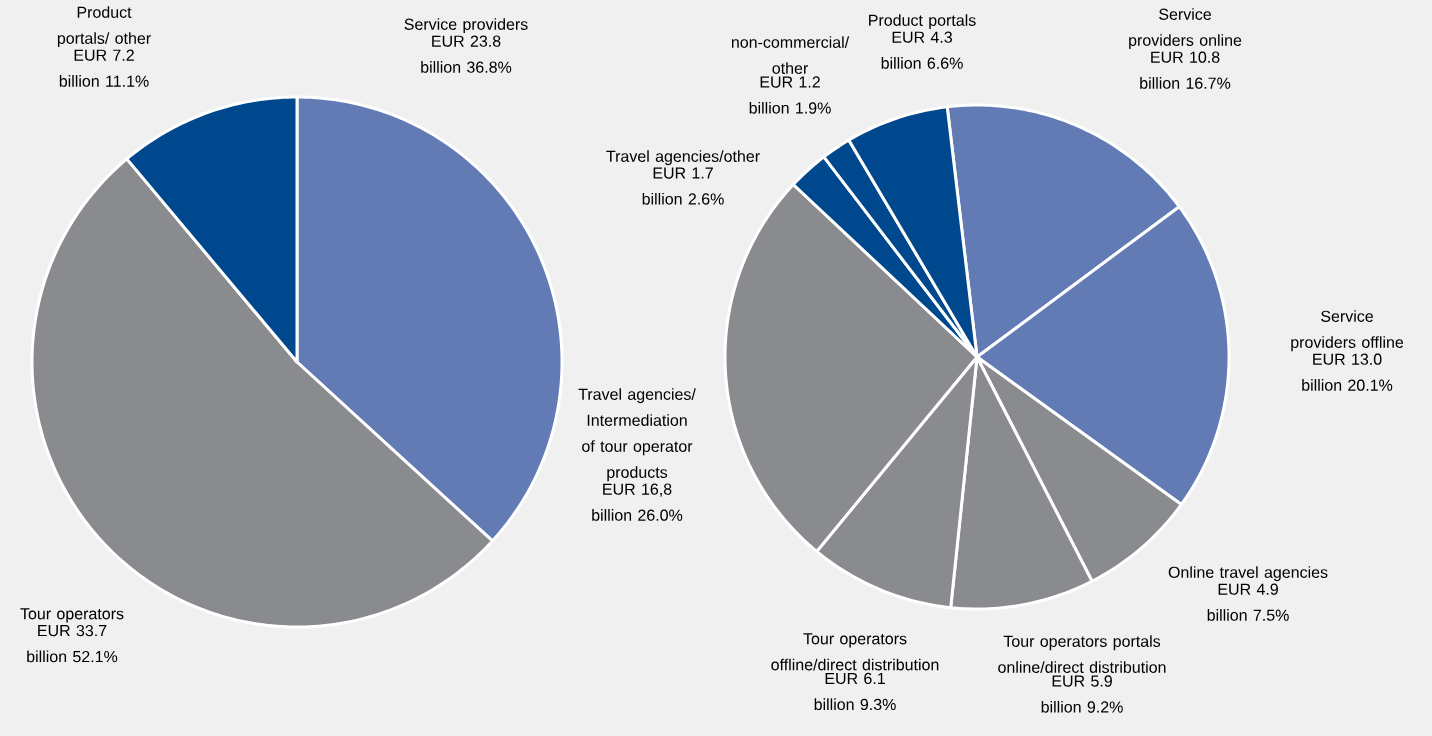  I want to click on data-label: EUR 33.7 billion 52.1%, so click(72, 643).